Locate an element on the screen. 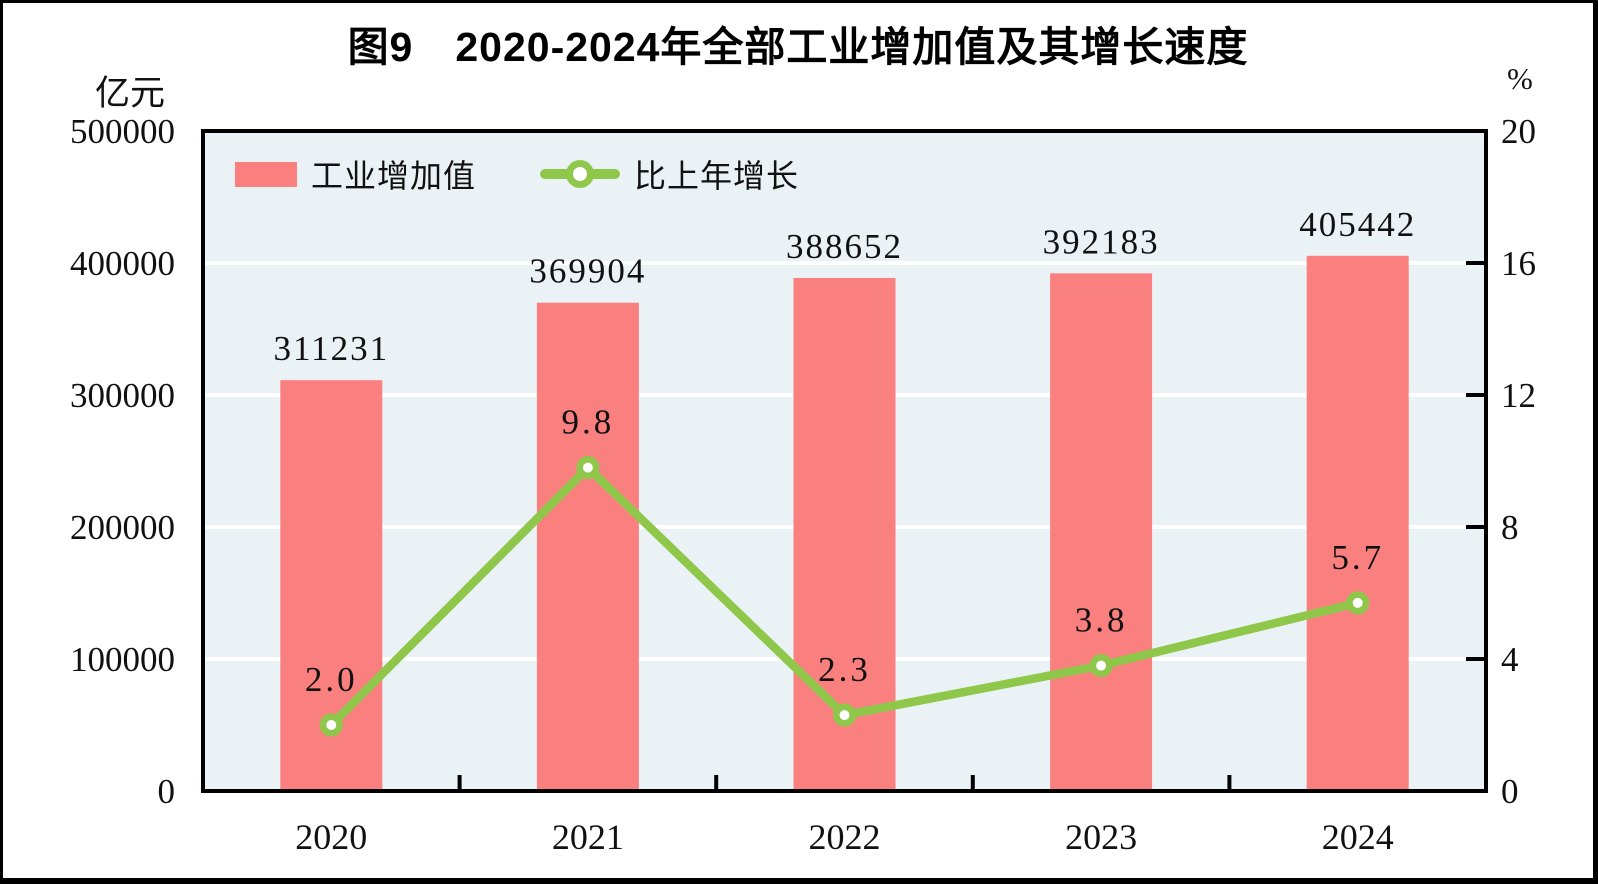 This screenshot has height=884, width=1598. line-marker-icon is located at coordinates (580, 174).